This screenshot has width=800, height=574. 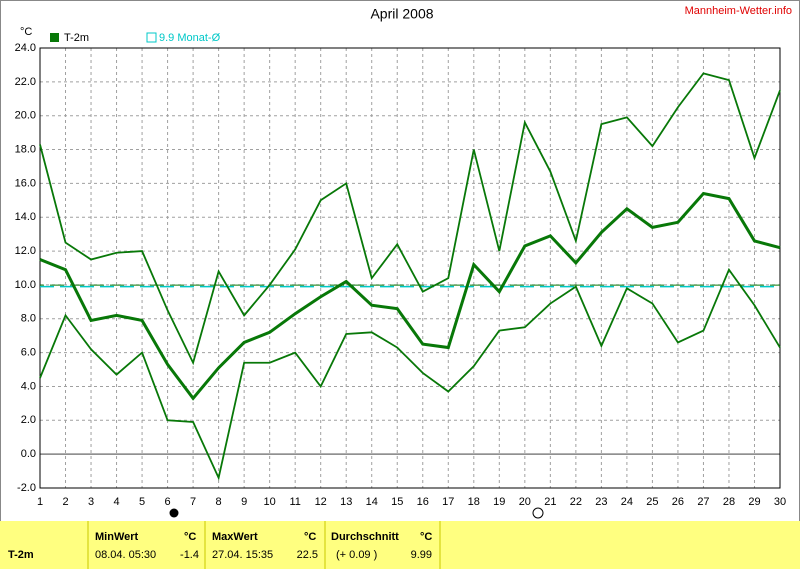 What do you see at coordinates (235, 537) in the screenshot?
I see `header: MaxWert` at bounding box center [235, 537].